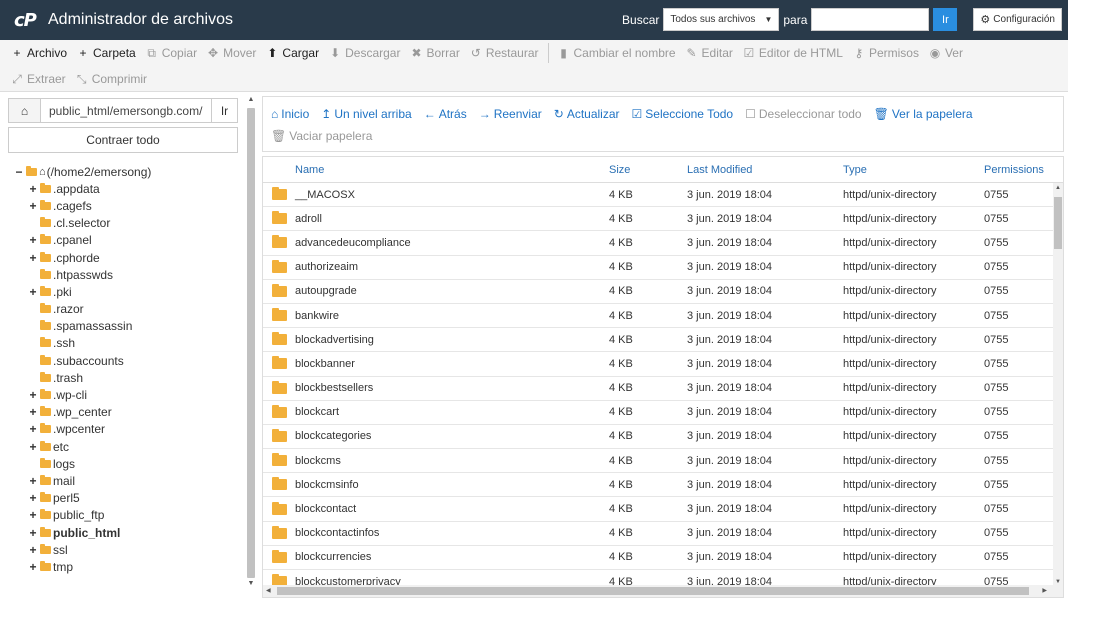 This screenshot has width=1100, height=618. I want to click on tree-item: + tmp, so click(123, 566).